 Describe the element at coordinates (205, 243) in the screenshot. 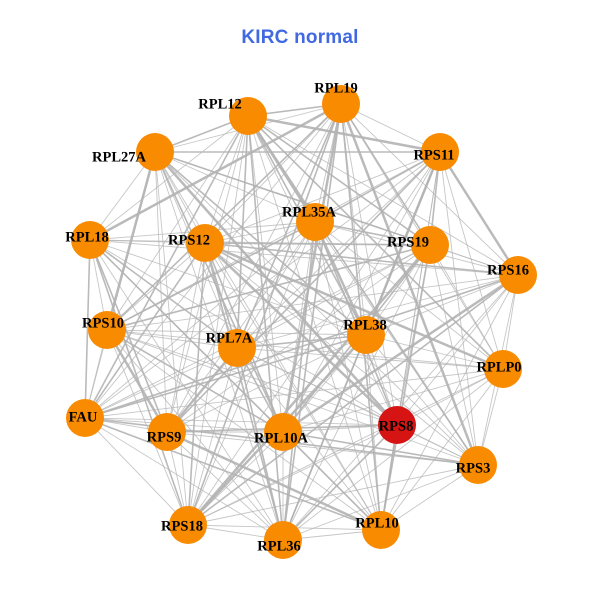

I see `graph-node-rps12` at that location.